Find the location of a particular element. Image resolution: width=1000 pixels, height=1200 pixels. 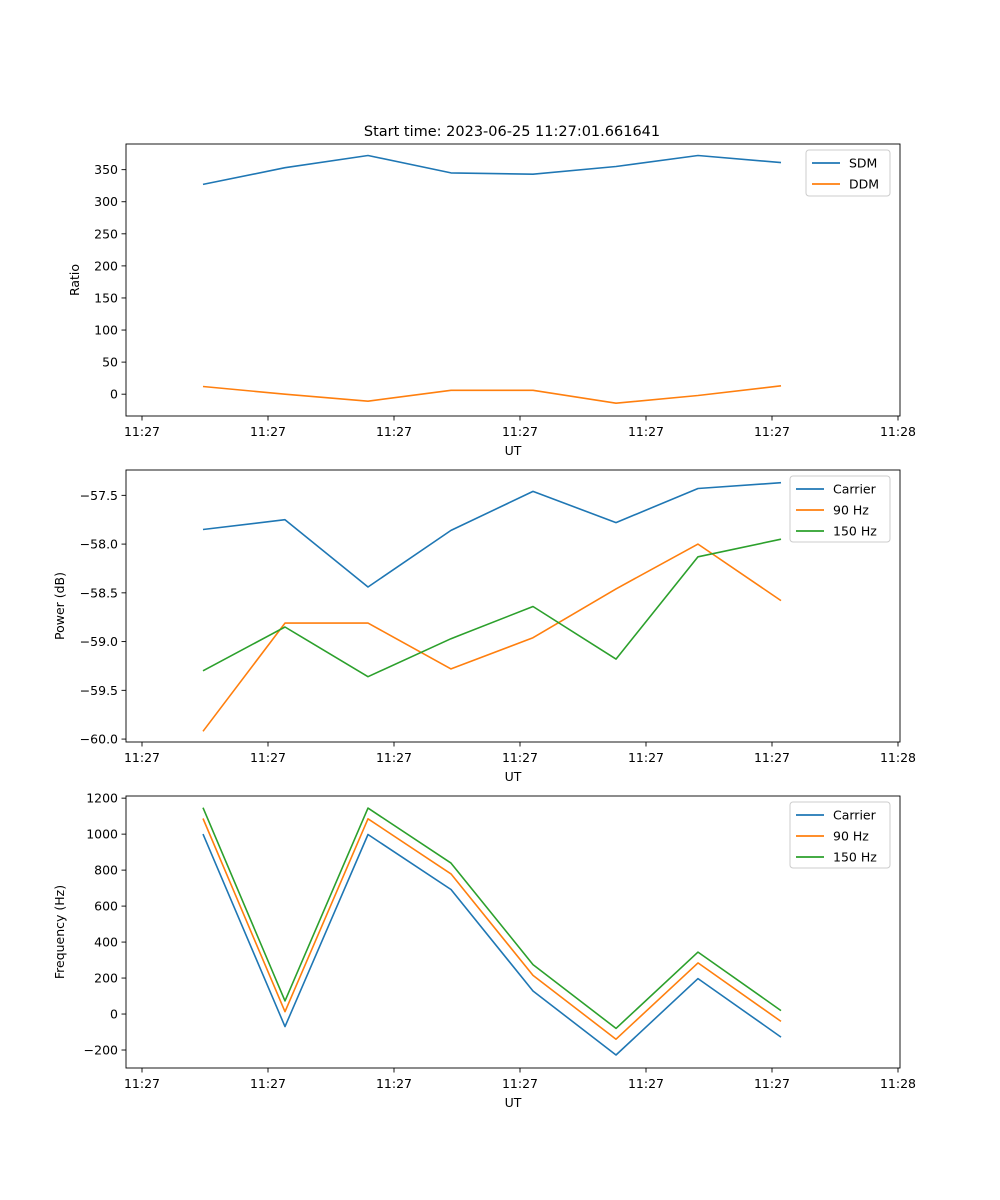

figure-title: Start time: 2023-06-25 11:27:01.661641 is located at coordinates (512, 132).